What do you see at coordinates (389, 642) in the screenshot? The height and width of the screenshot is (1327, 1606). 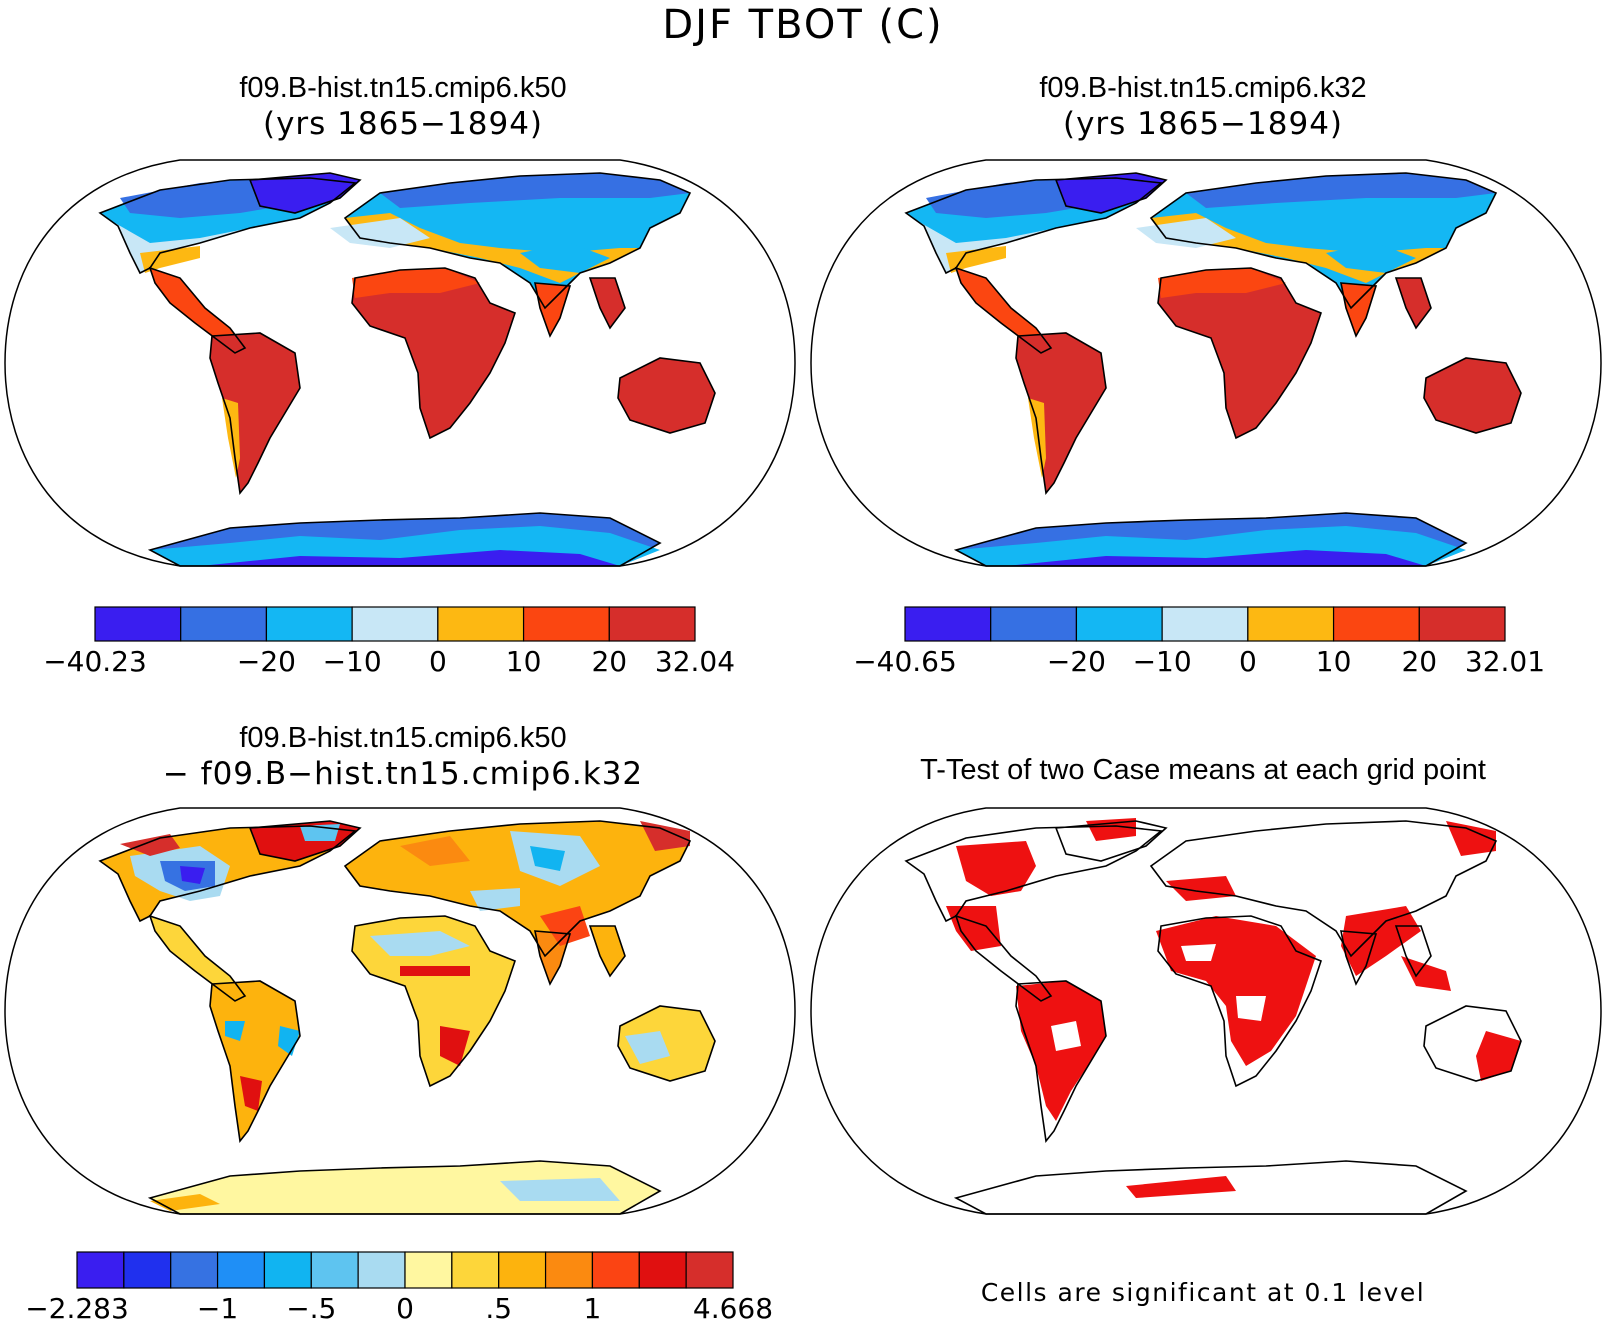 I see `colorbar-case1: −40.23 −20 −10 0 10 20 32.04` at bounding box center [389, 642].